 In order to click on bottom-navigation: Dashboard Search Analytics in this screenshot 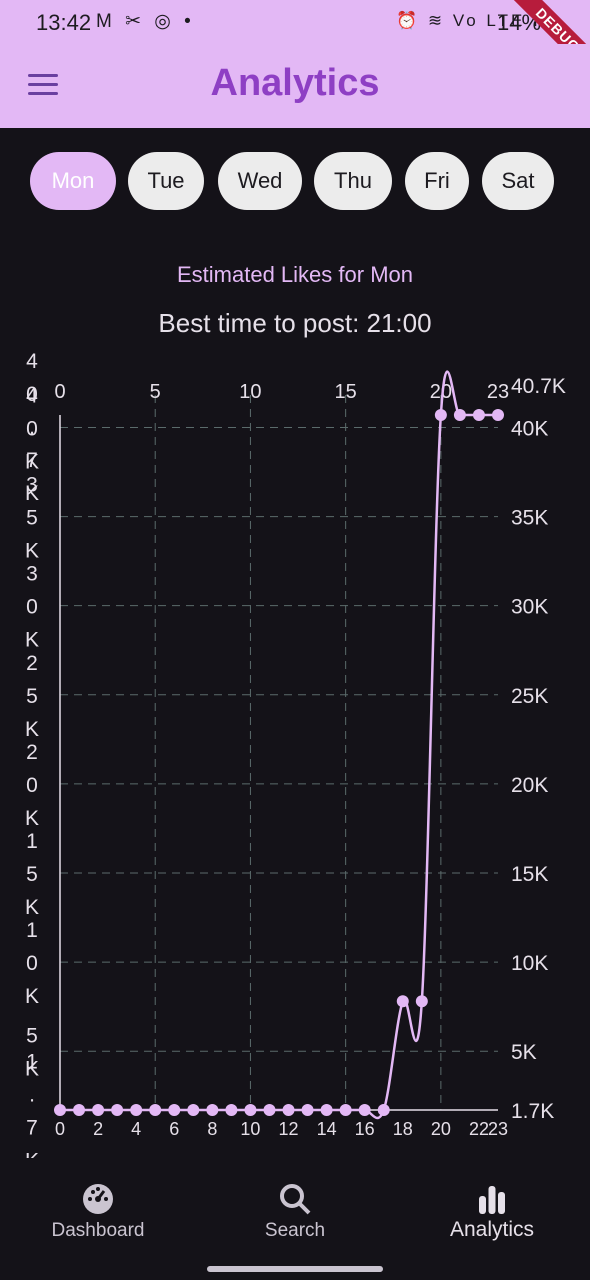, I will do `click(295, 1213)`.